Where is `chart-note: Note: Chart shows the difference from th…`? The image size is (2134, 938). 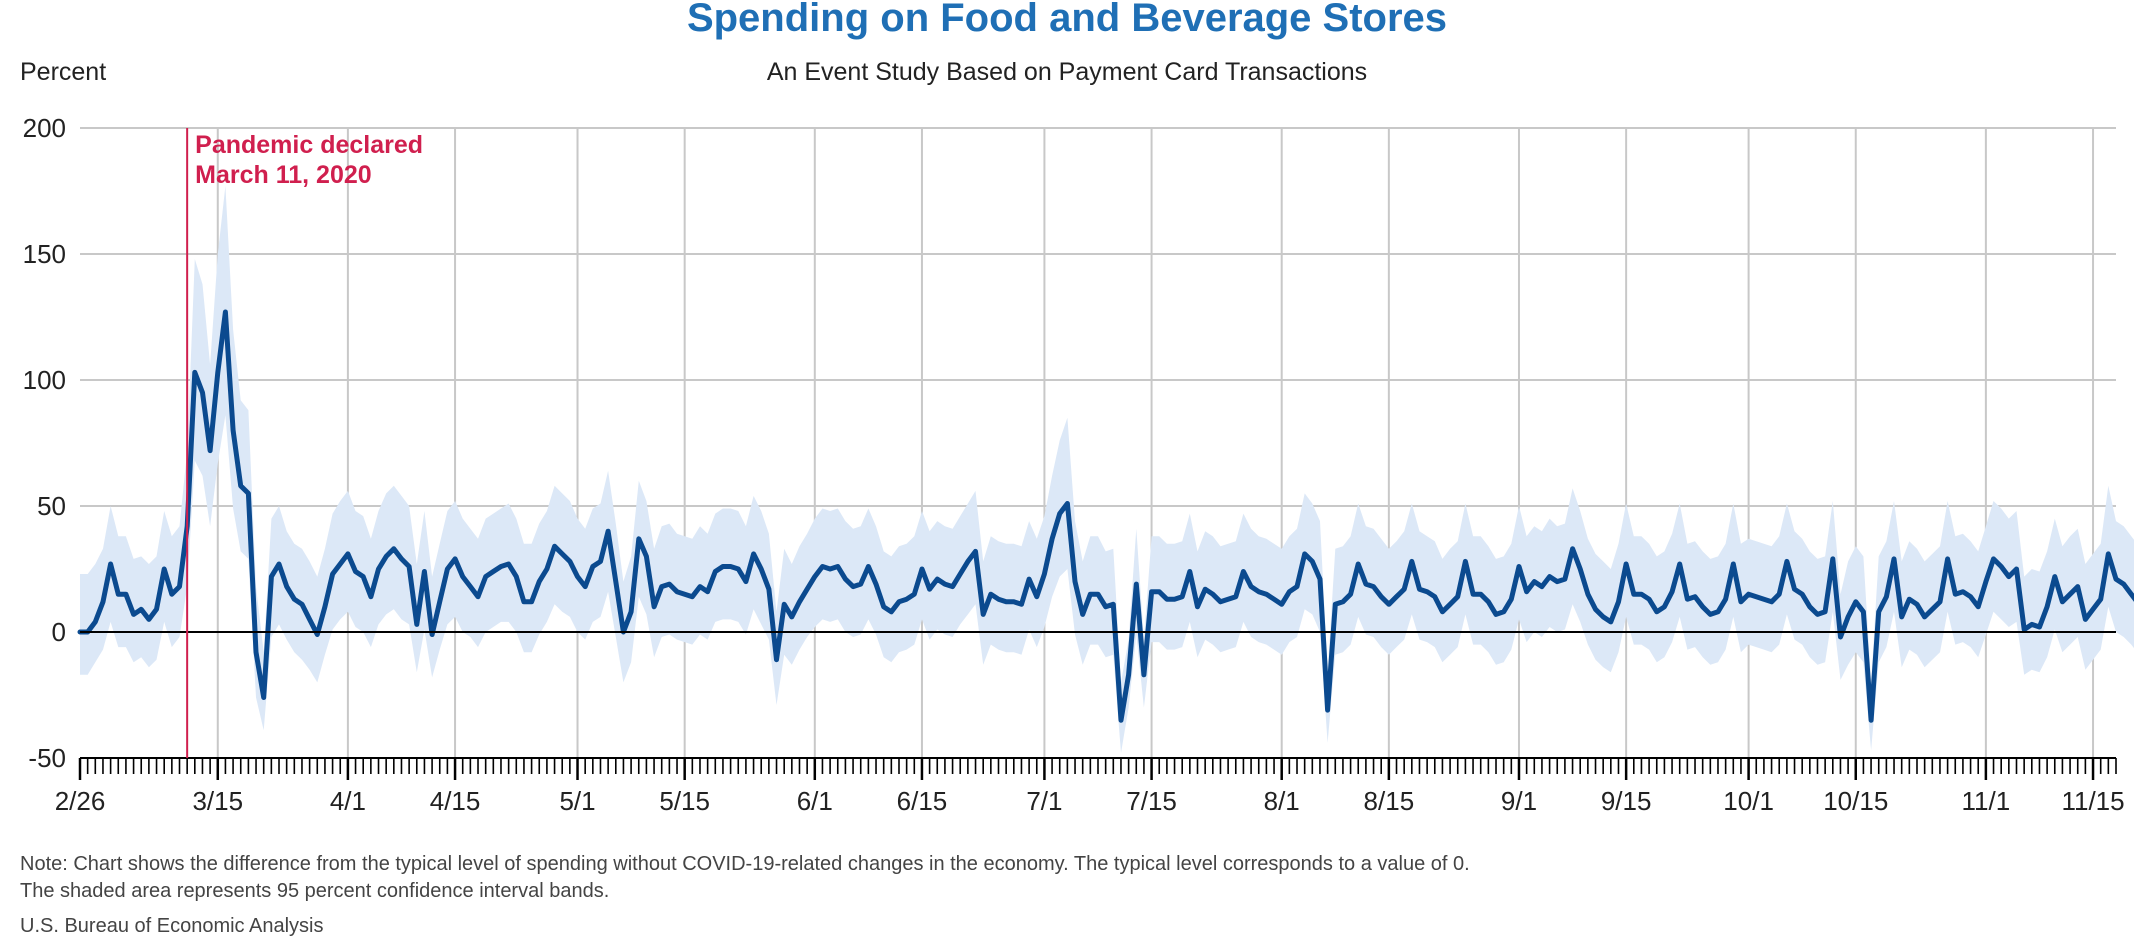
chart-note: Note: Chart shows the difference from th… is located at coordinates (745, 878).